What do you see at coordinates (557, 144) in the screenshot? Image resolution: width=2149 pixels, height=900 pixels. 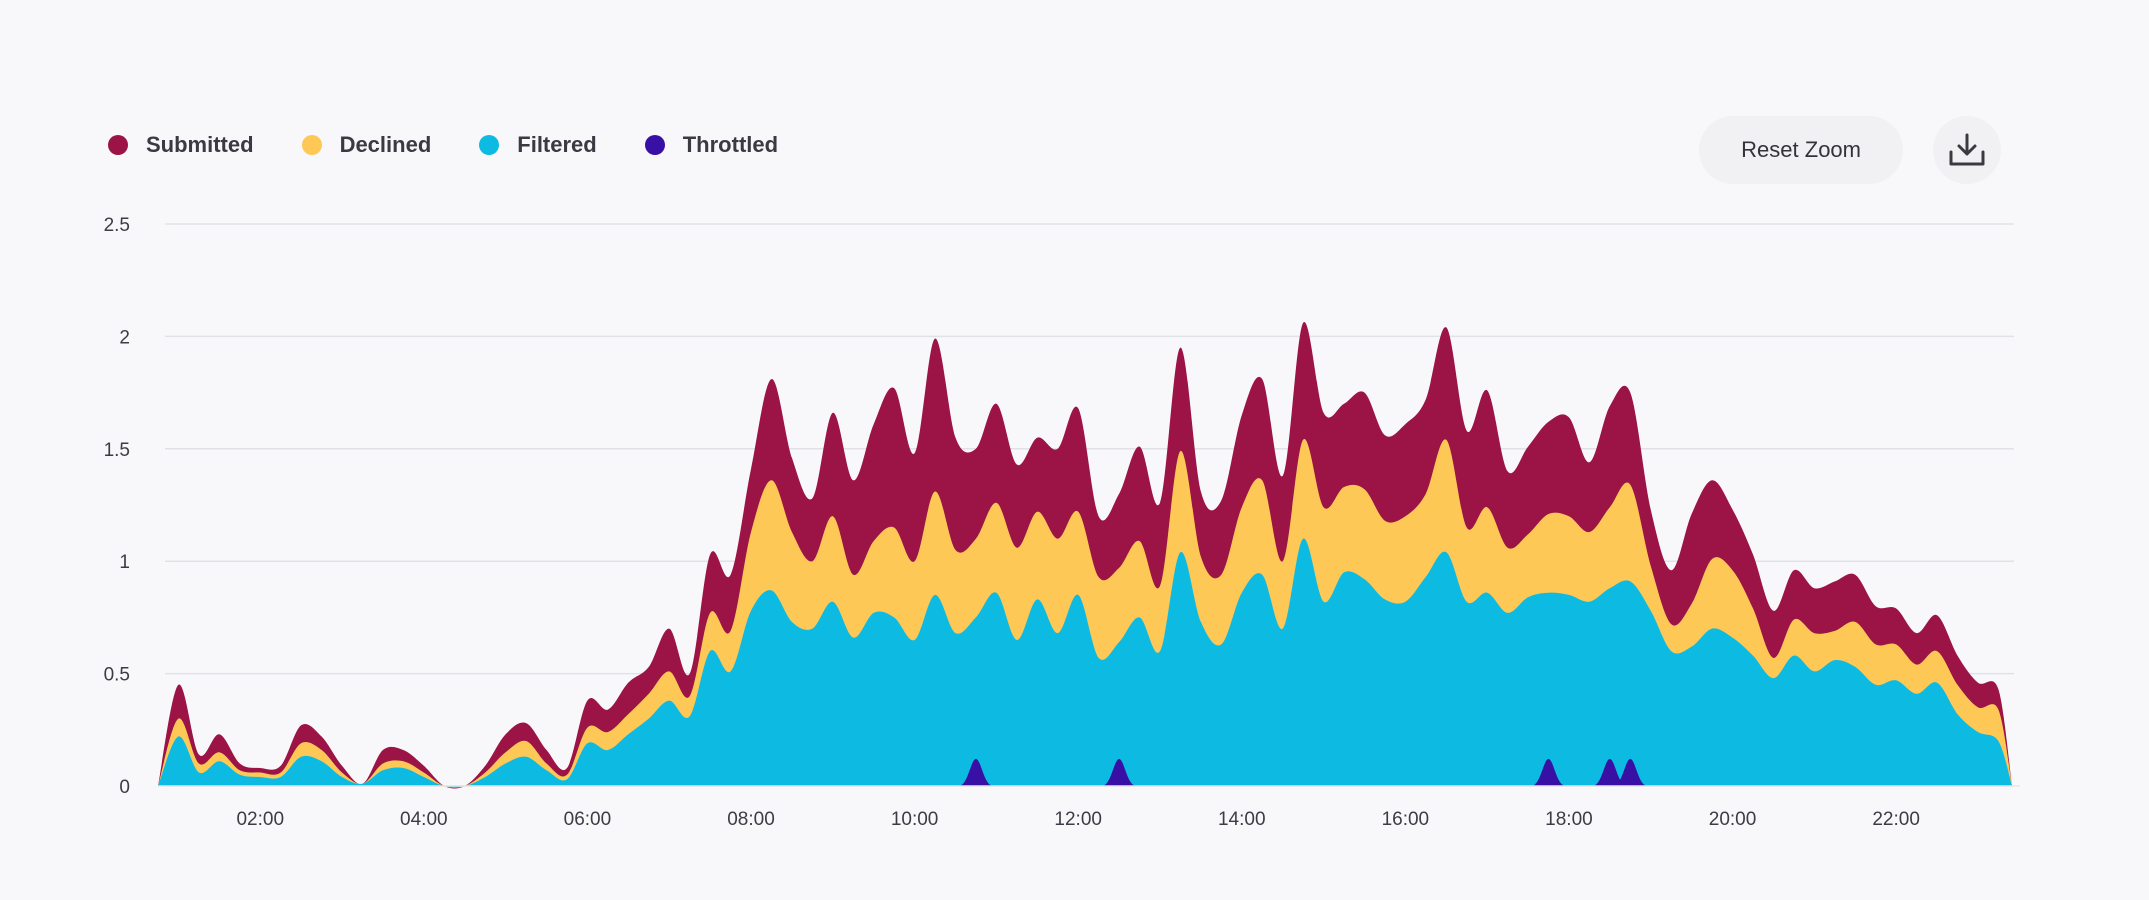 I see `legend-label-filtered: Filtered` at bounding box center [557, 144].